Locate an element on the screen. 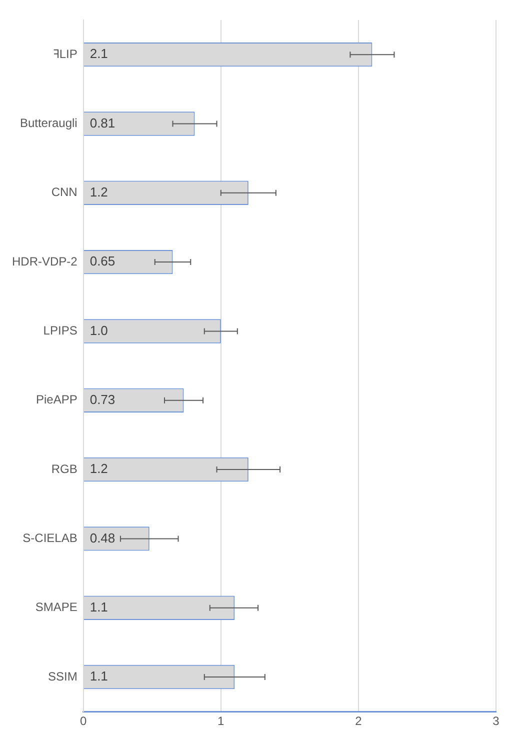 The width and height of the screenshot is (514, 738). y-tick-label: Butteraugli is located at coordinates (49, 123).